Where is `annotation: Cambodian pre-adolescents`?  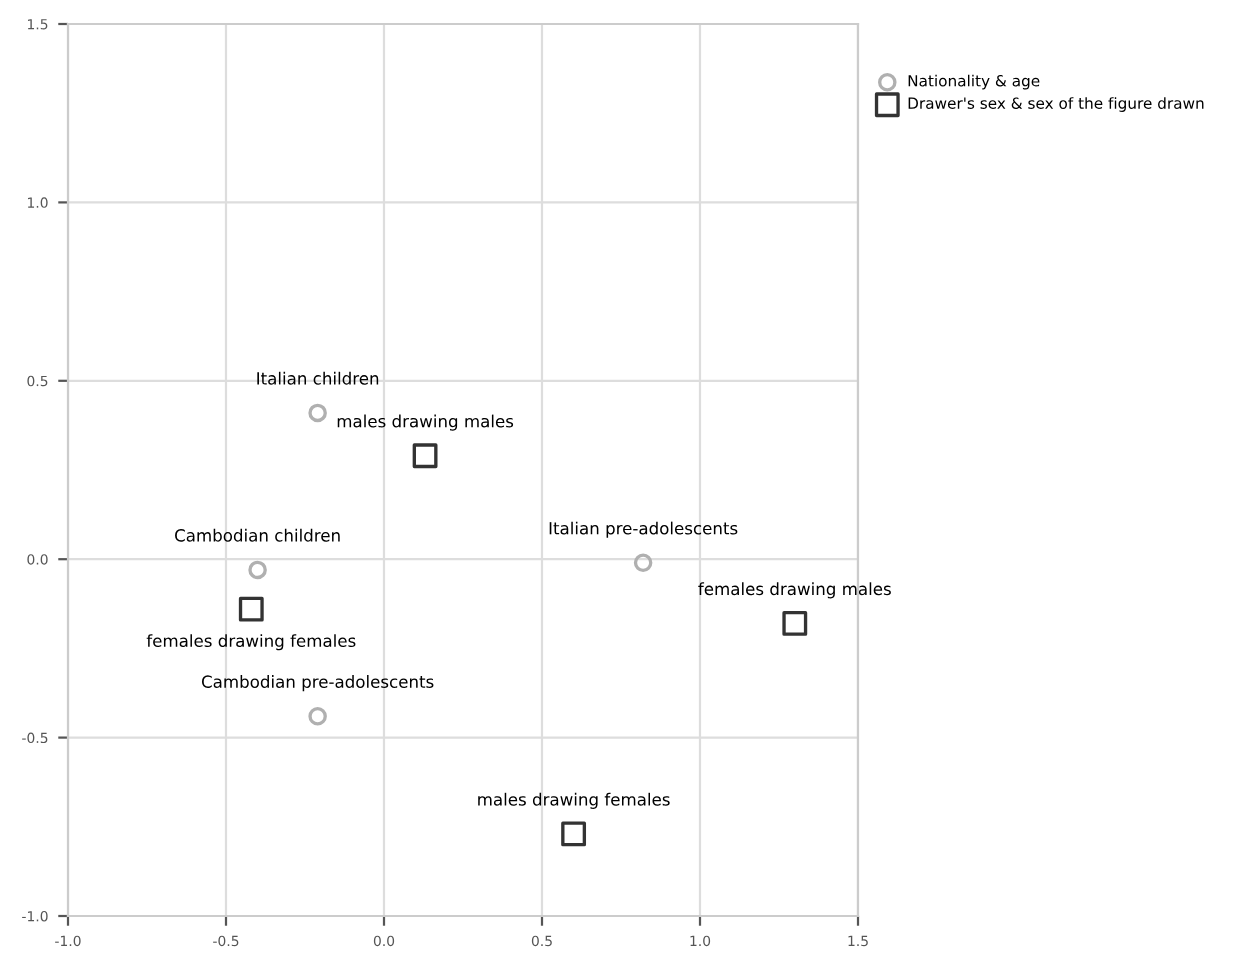
annotation: Cambodian pre-adolescents is located at coordinates (317, 683).